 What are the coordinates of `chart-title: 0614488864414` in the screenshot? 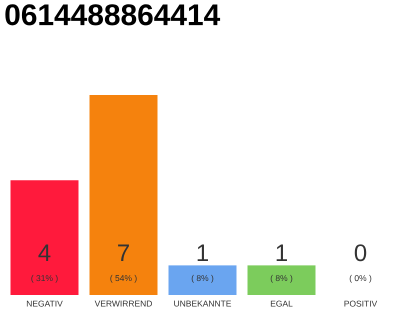 It's located at (112, 15).